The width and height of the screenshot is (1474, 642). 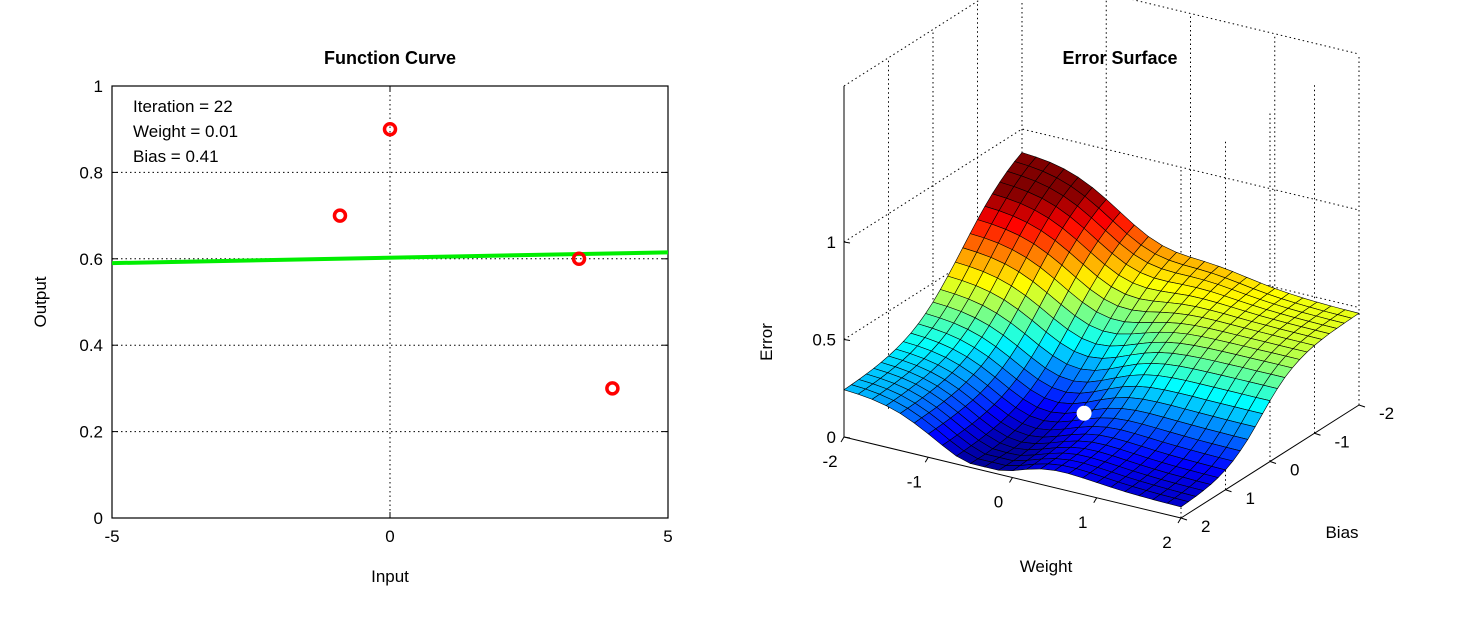 I want to click on z-tick-label: 0.5, so click(x=824, y=340).